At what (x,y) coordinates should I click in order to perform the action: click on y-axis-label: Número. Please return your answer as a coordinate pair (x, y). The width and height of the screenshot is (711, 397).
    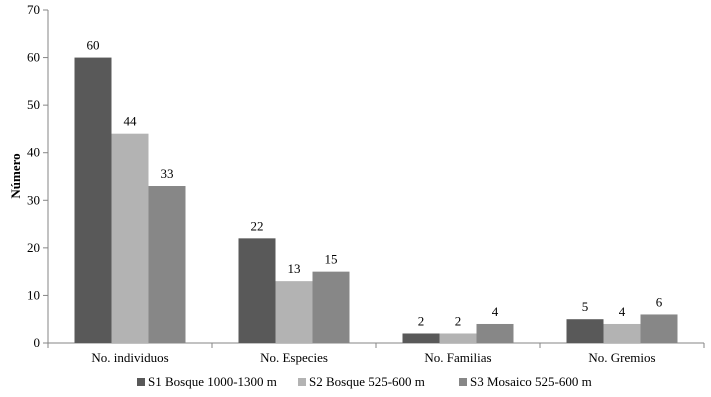
    Looking at the image, I should click on (15, 175).